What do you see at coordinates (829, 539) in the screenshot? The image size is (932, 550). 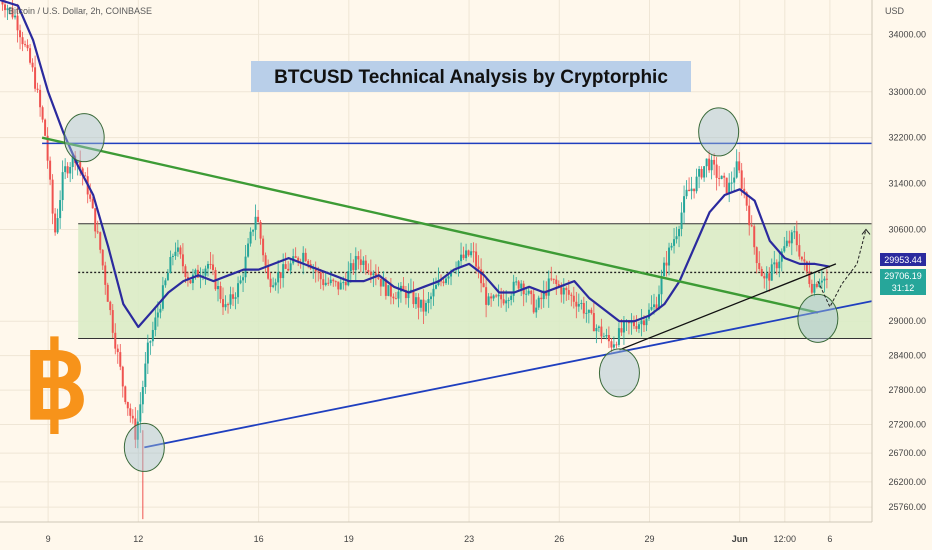 I see `x-tick-label: 6` at bounding box center [829, 539].